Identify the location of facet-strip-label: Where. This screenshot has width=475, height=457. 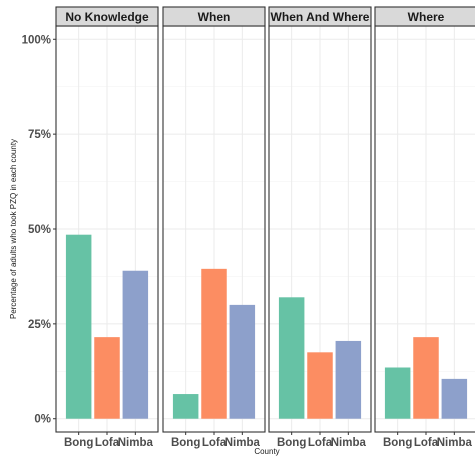
(426, 17).